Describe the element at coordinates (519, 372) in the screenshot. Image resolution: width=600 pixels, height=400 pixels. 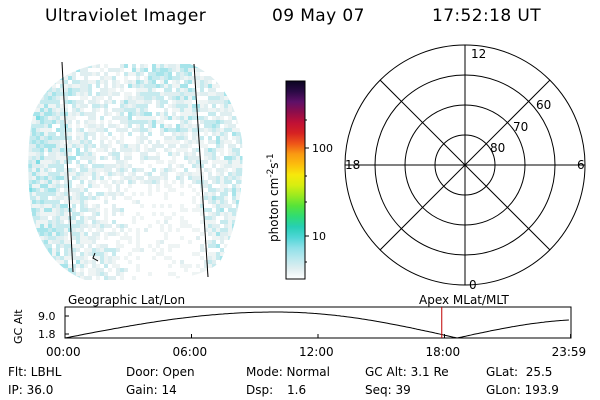
I see `glat-info: GLat: 25.5` at that location.